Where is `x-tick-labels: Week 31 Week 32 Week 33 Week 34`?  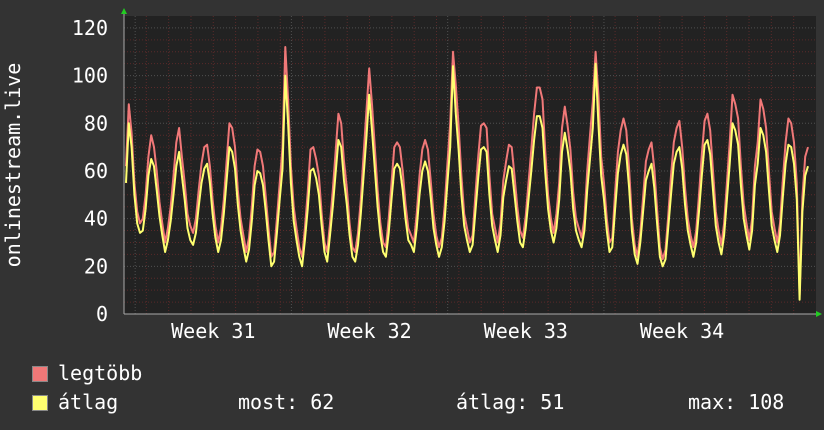
x-tick-labels: Week 31 Week 32 Week 33 Week 34 is located at coordinates (447, 331).